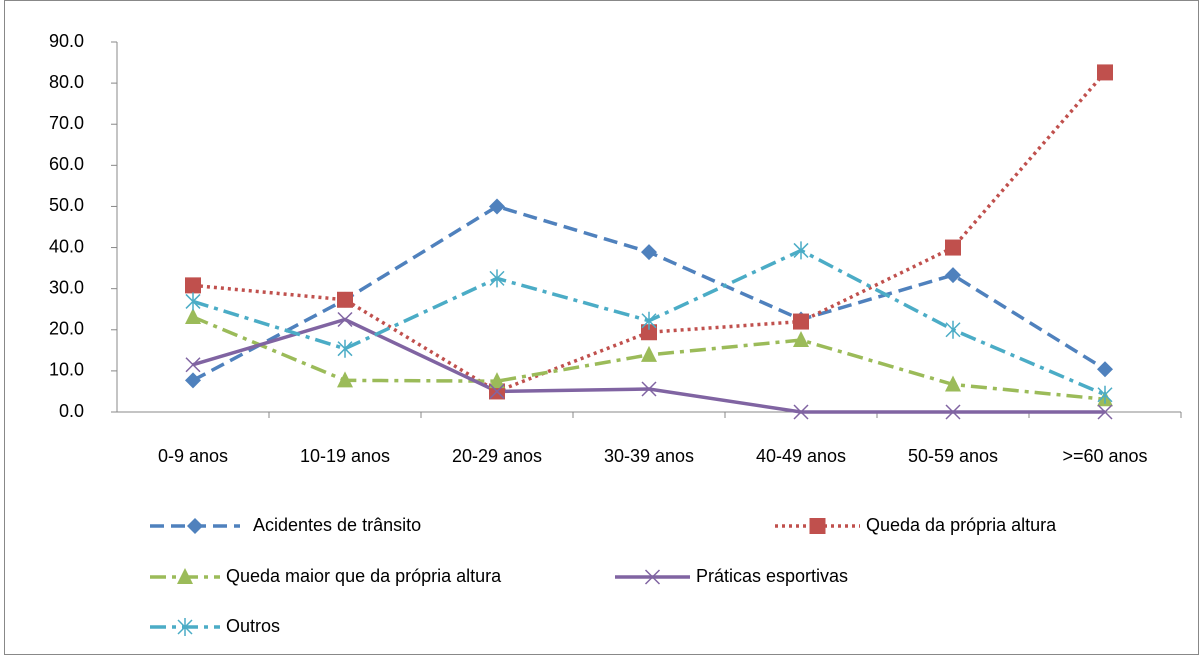 The height and width of the screenshot is (655, 1199). I want to click on x-tick-label: 50-59 anos, so click(953, 456).